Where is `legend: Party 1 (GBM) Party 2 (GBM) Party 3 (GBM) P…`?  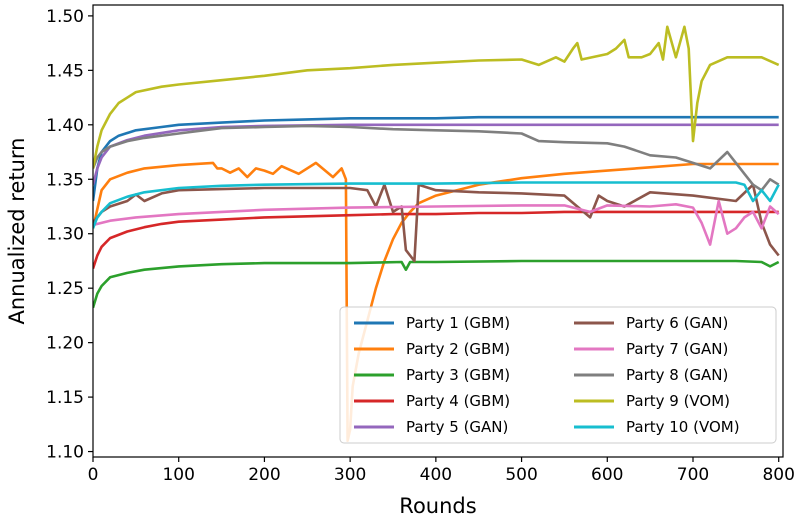 legend: Party 1 (GBM) Party 2 (GBM) Party 3 (GBM) P… is located at coordinates (558, 375).